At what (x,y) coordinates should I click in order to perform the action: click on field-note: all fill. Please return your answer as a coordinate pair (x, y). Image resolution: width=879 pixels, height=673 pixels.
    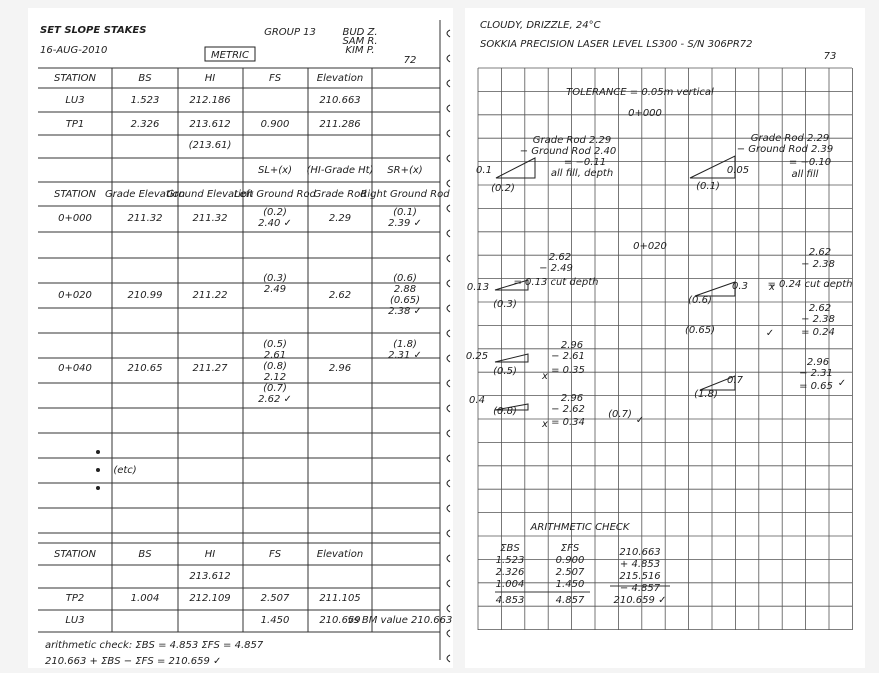
    Looking at the image, I should click on (805, 174).